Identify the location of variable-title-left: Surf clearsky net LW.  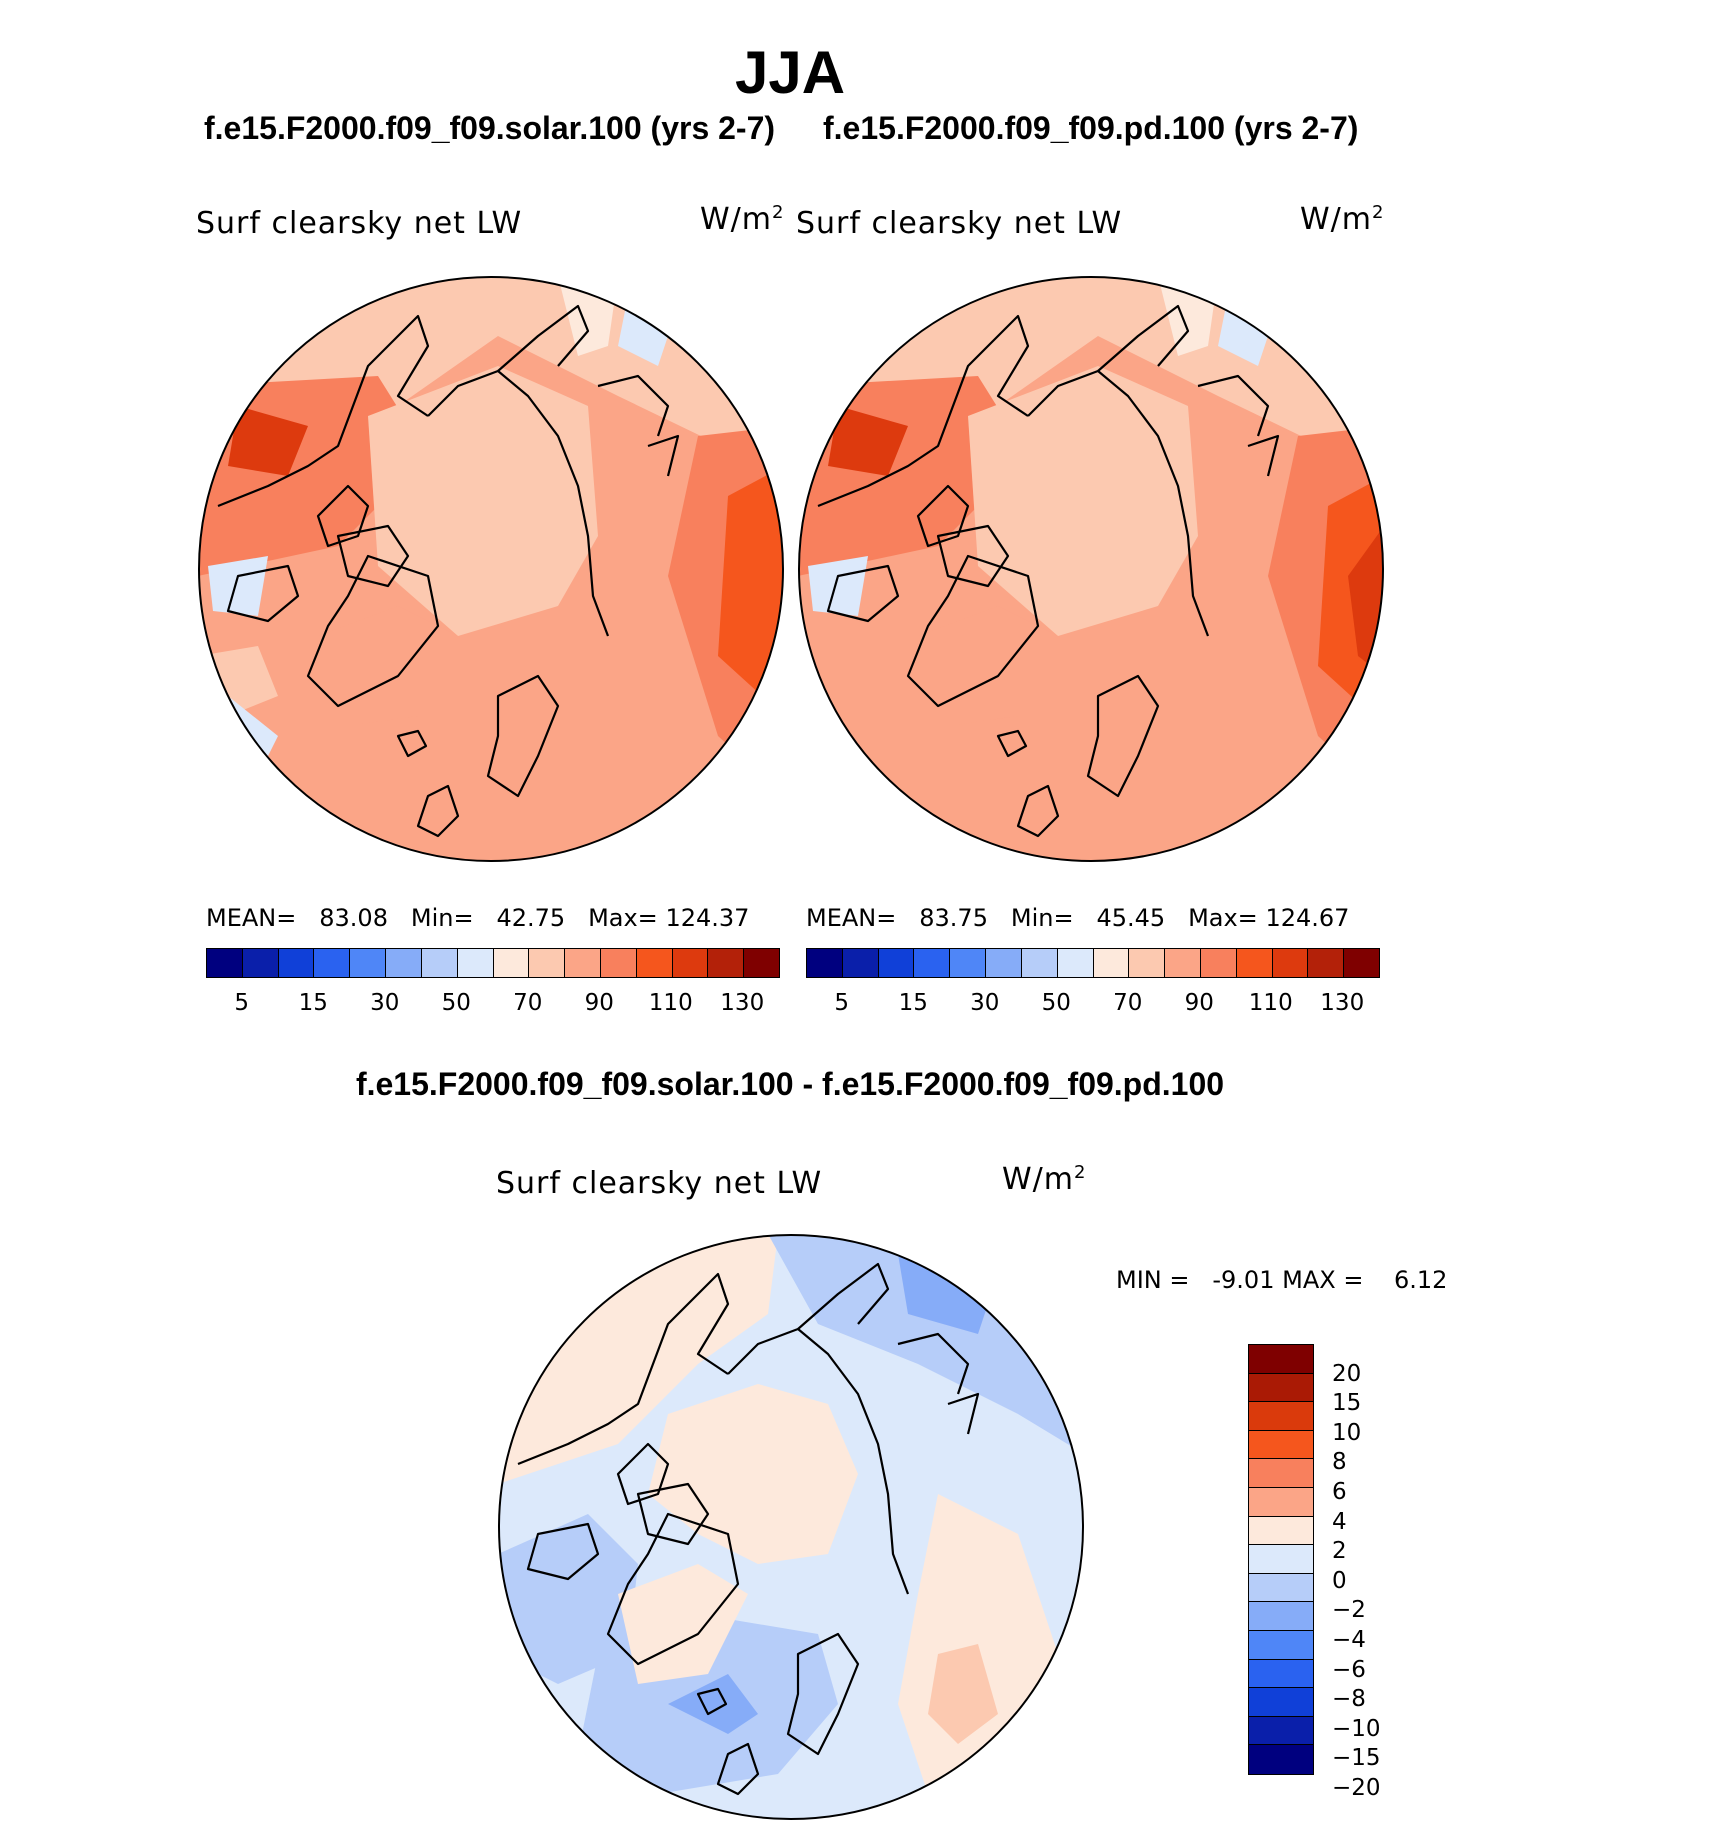
(359, 223).